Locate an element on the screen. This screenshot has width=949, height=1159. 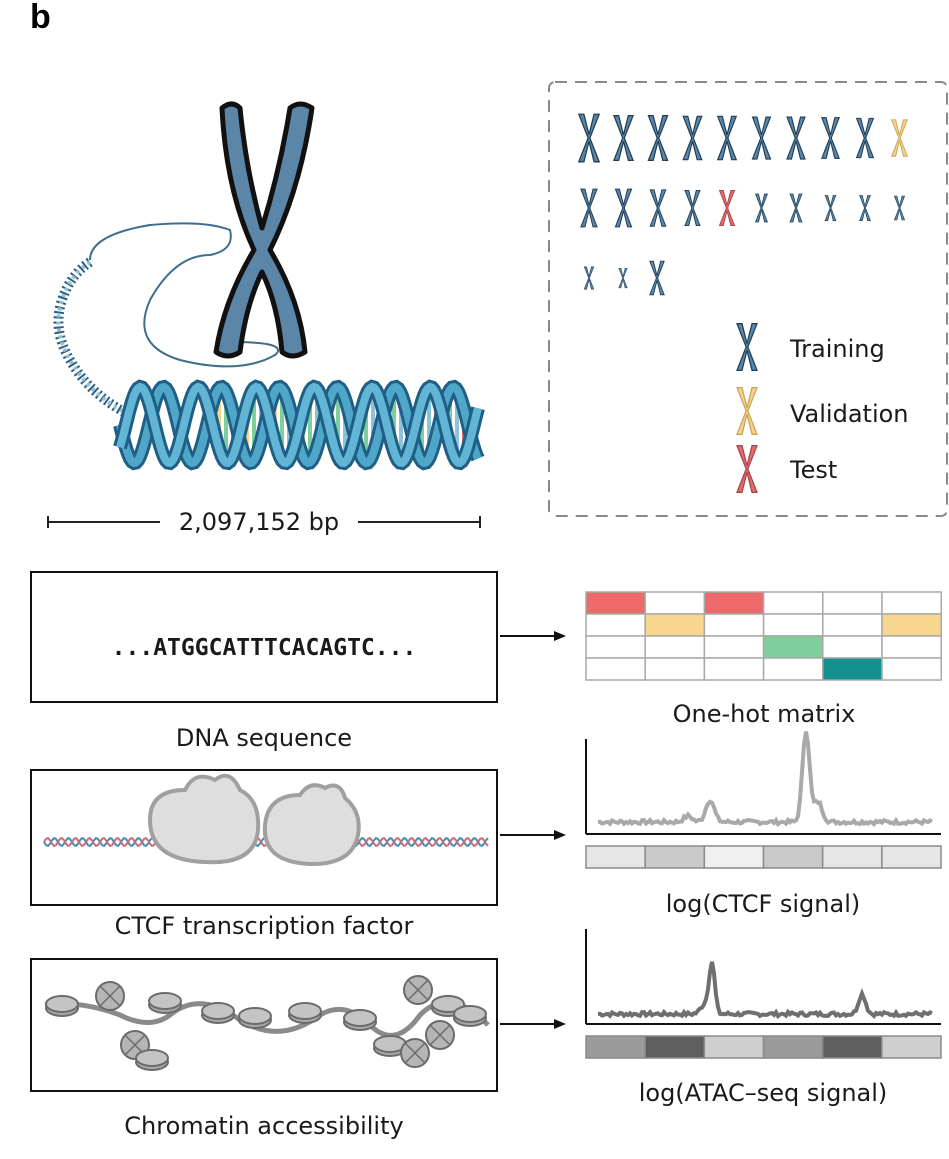
nucleosome-fiber is located at coordinates (267, 1023).